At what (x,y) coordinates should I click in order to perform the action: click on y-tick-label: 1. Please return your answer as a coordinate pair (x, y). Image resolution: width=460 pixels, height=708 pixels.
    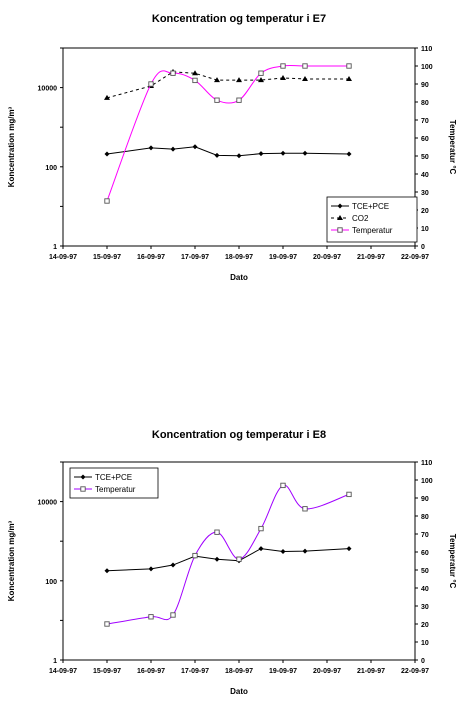
    Looking at the image, I should click on (55, 661).